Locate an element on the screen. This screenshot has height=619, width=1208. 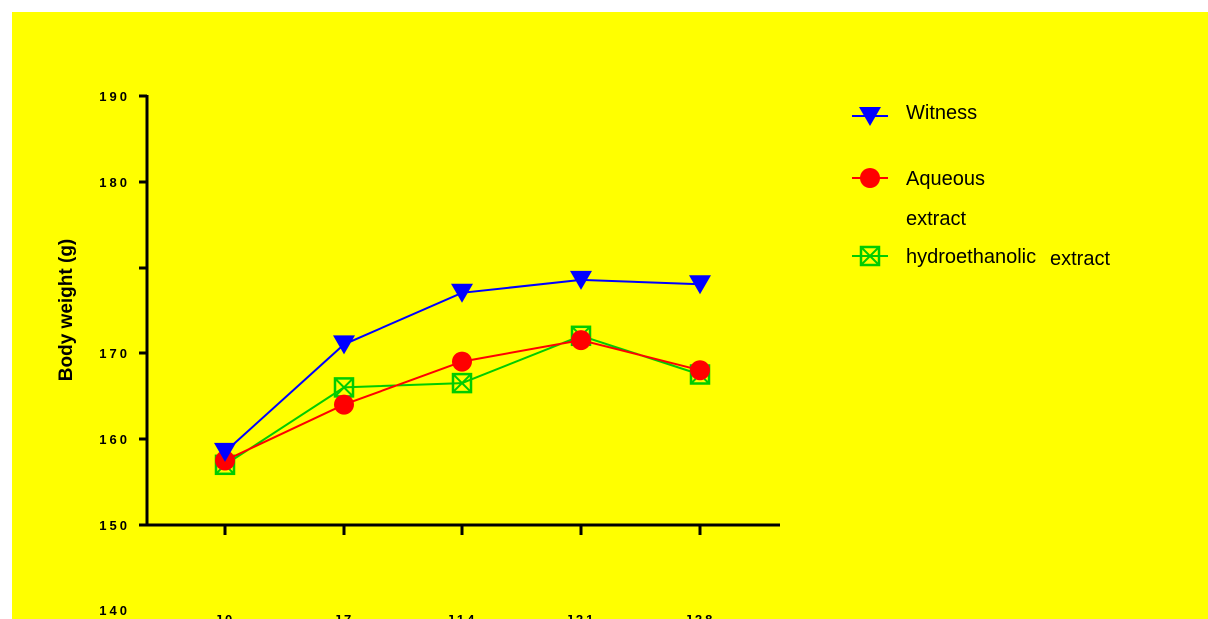
x-tick-label: J0 is located at coordinates (225, 615).